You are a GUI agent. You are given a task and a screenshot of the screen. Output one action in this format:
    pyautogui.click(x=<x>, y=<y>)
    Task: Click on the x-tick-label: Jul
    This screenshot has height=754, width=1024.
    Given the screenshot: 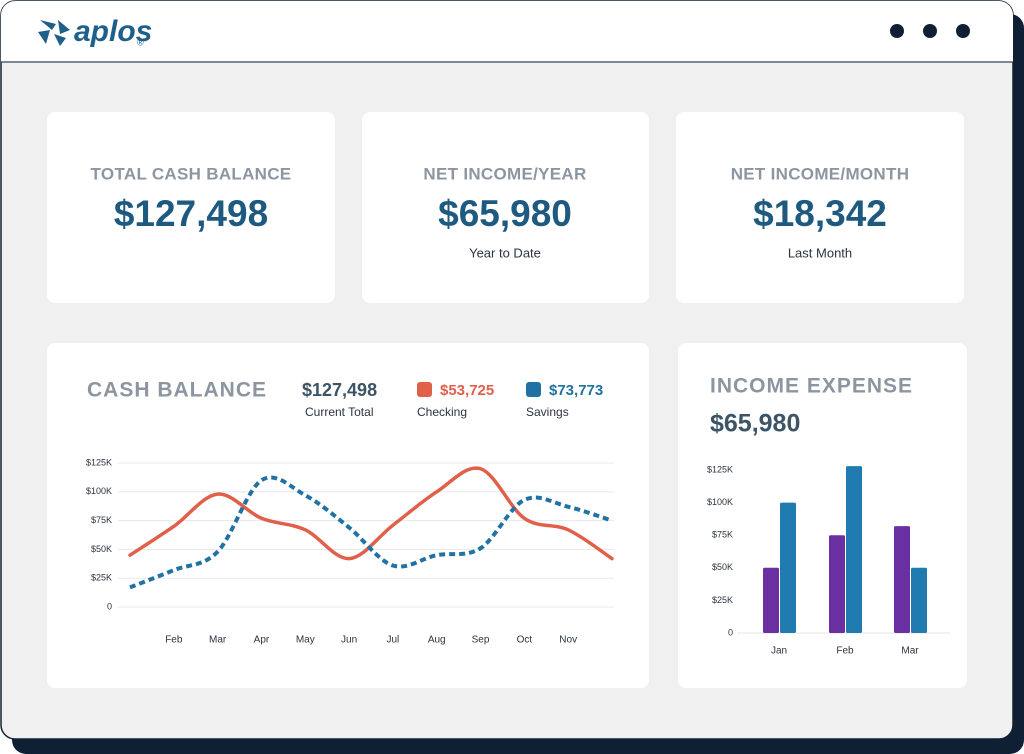 What is the action you would take?
    pyautogui.click(x=393, y=640)
    